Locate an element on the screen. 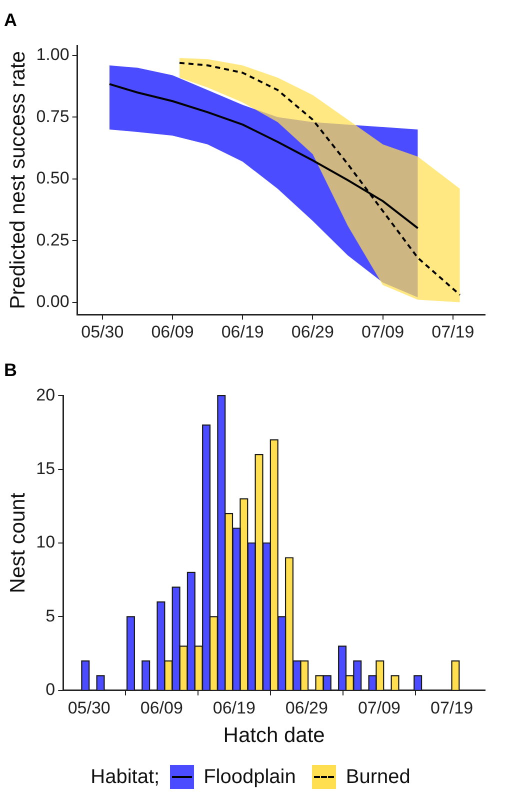 Image resolution: width=507 pixels, height=799 pixels. y-axis-title: Nest count is located at coordinates (18, 543).